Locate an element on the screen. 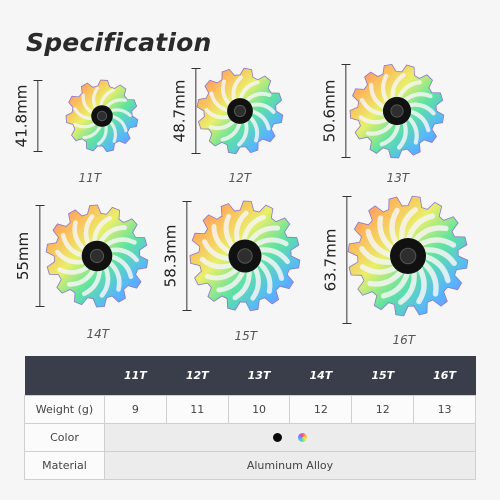 The image size is (500, 500). weight-16t: 13 is located at coordinates (444, 409).